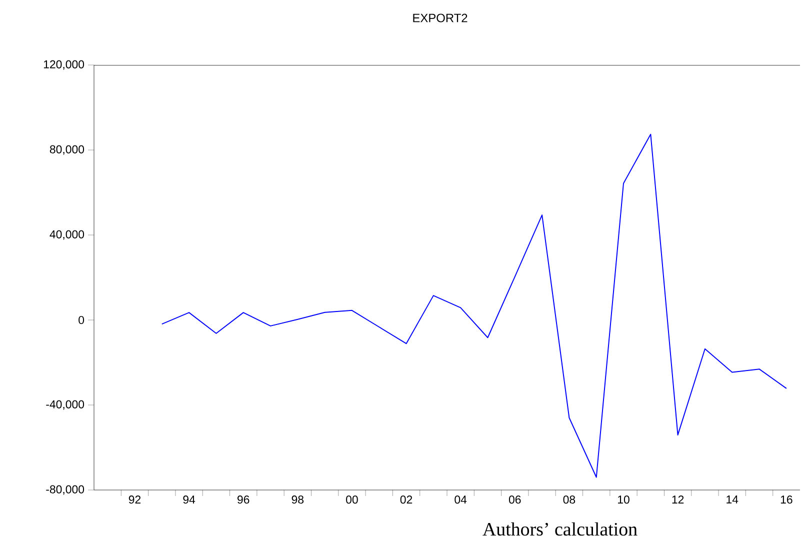 The image size is (804, 557). What do you see at coordinates (65, 490) in the screenshot?
I see `y-tick-label: -80,000` at bounding box center [65, 490].